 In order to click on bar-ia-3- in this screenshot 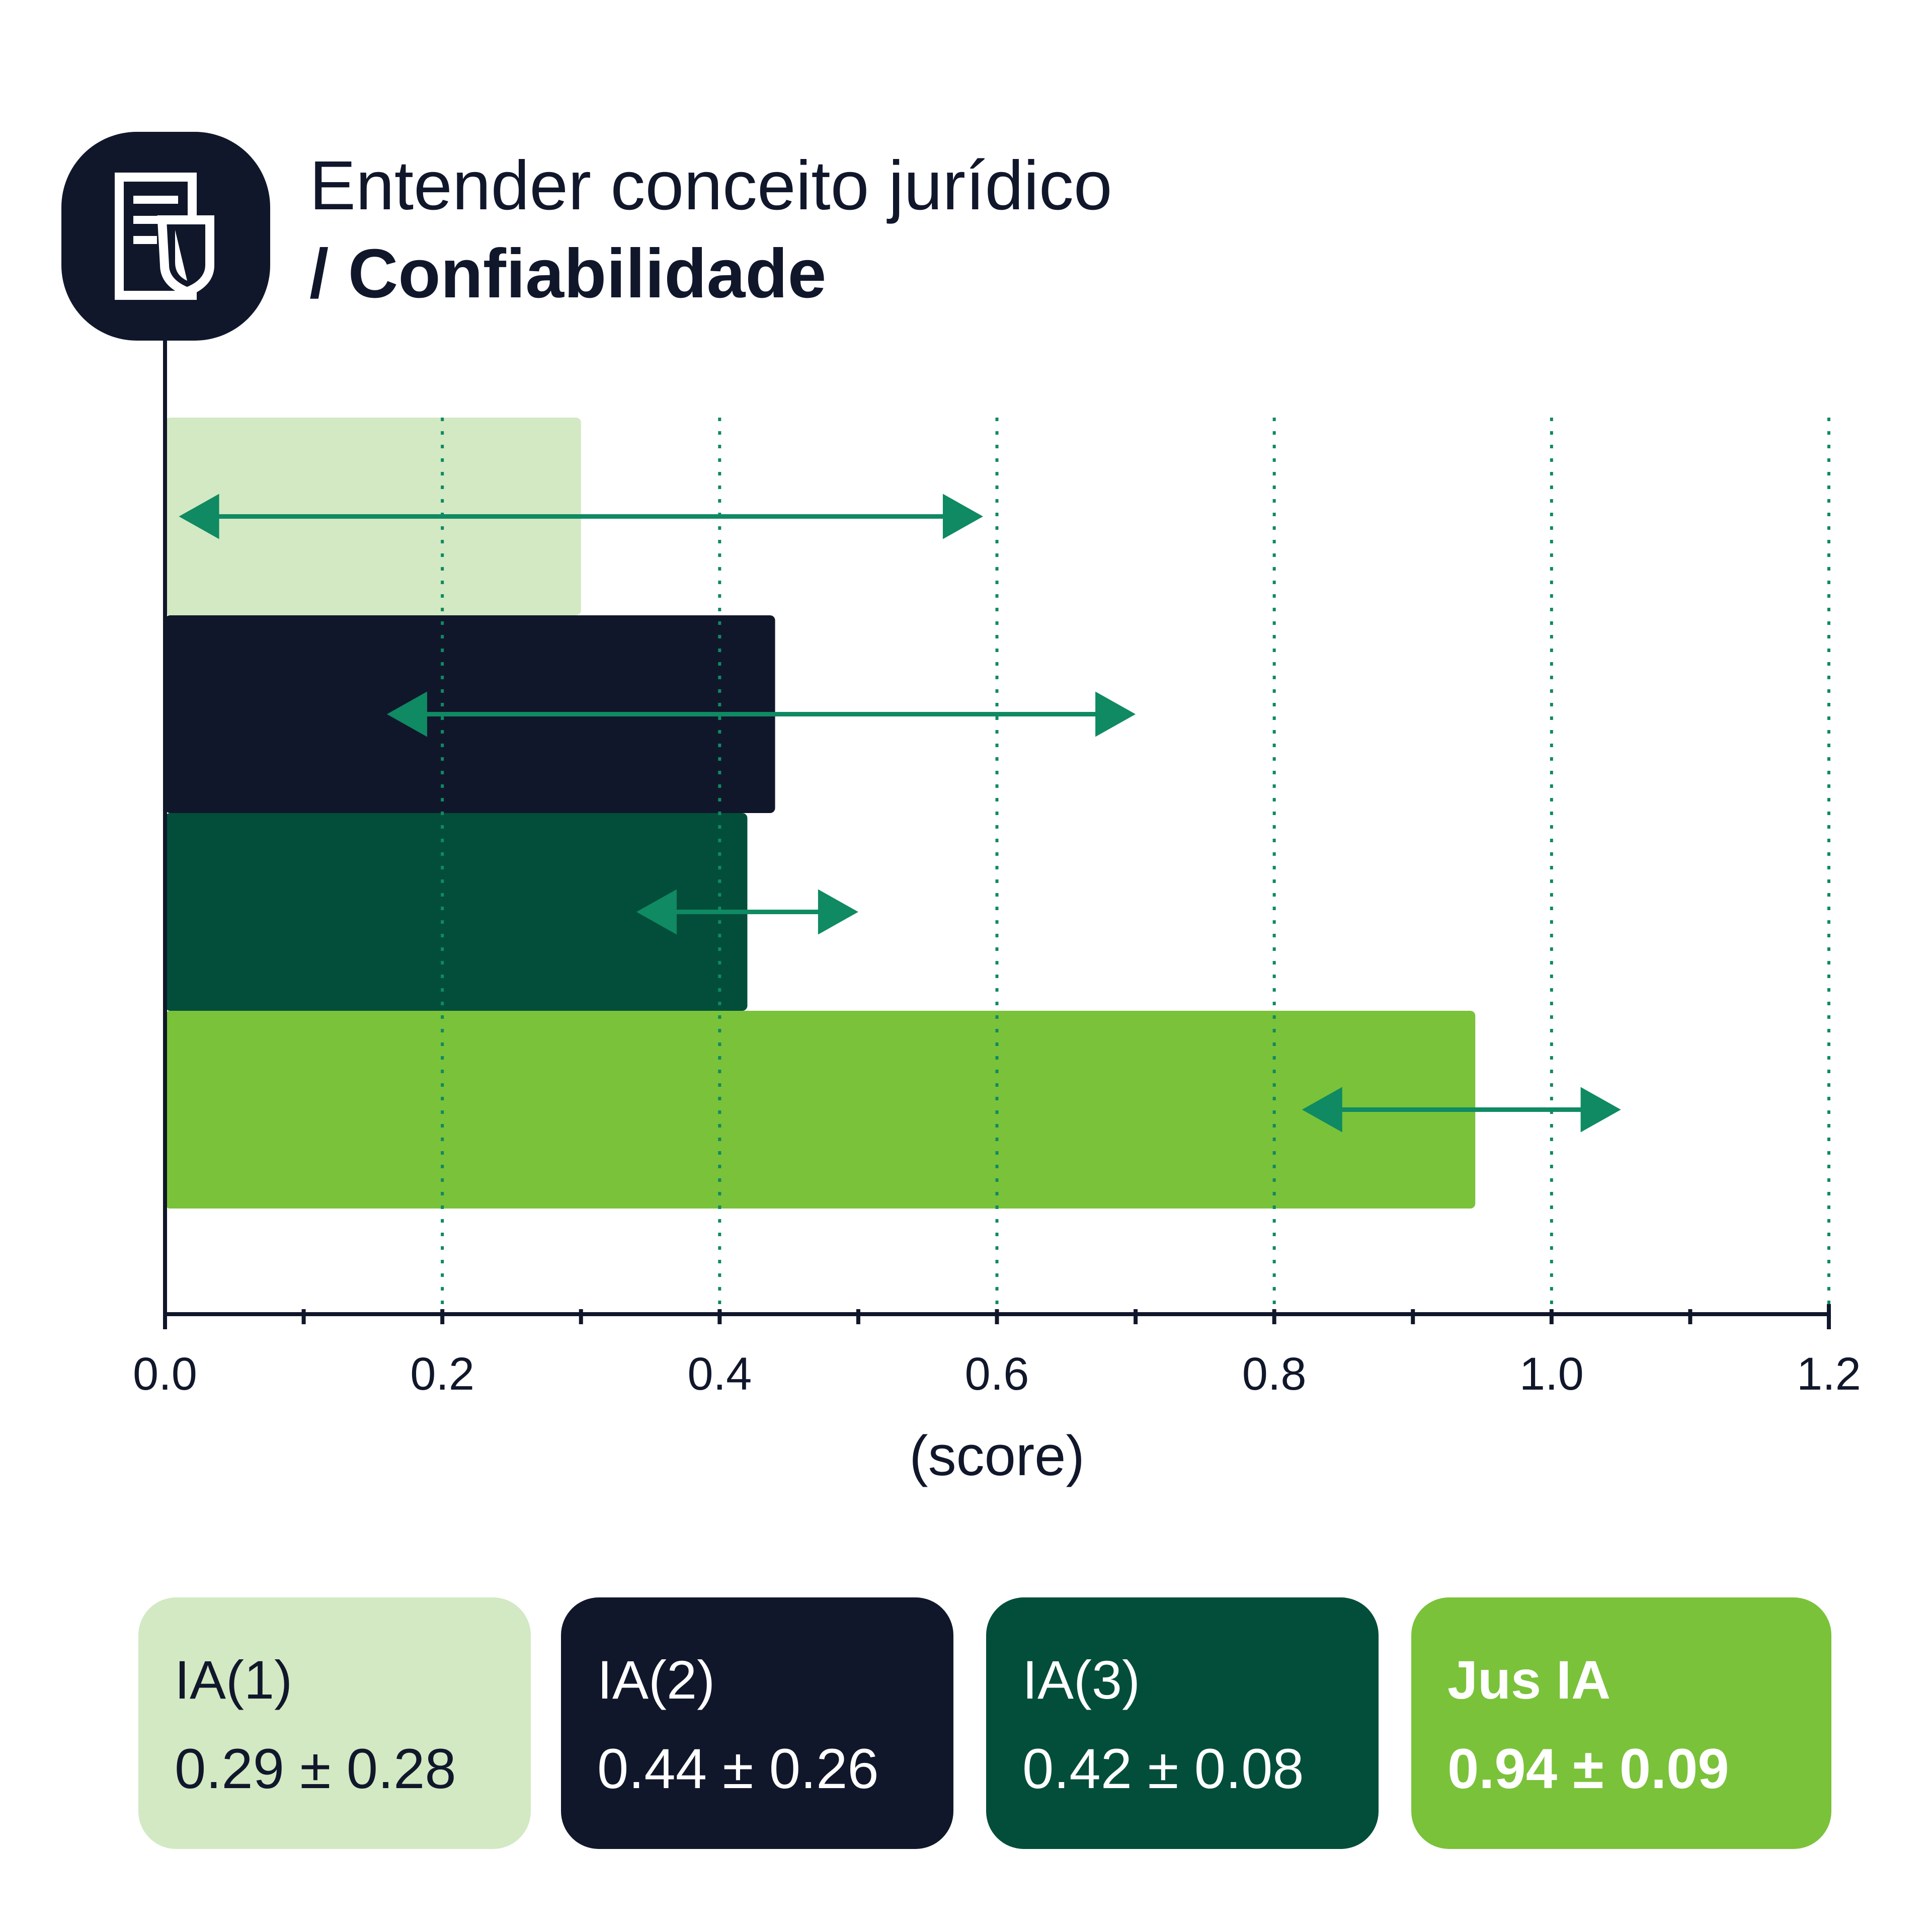, I will do `click(457, 912)`.